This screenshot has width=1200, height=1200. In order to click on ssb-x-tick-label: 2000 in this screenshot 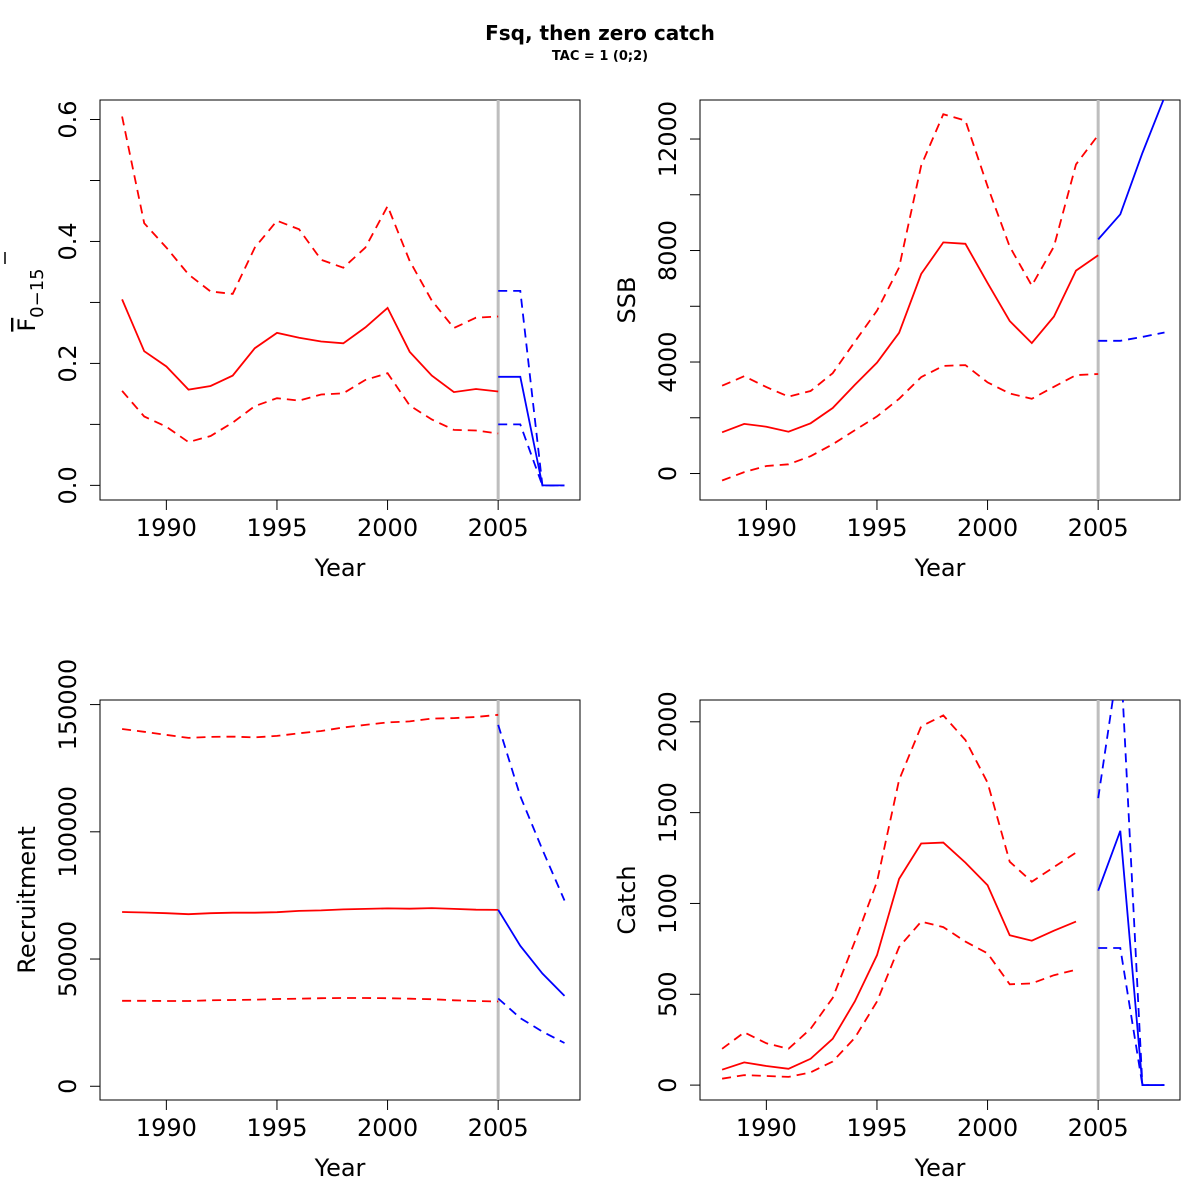, I will do `click(987, 528)`.